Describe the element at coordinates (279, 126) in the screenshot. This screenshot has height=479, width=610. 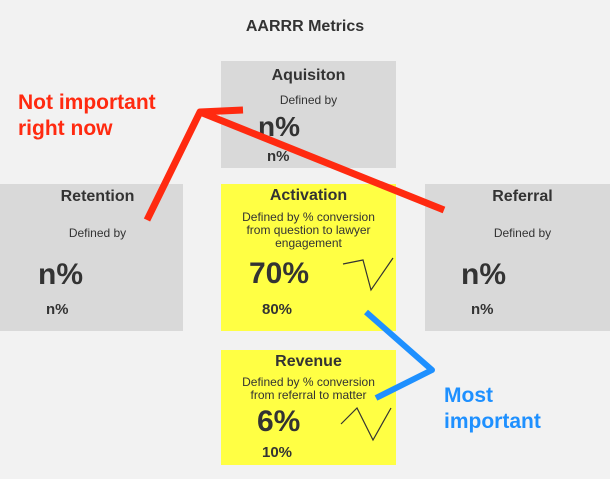
I see `acquisition-value: n%` at that location.